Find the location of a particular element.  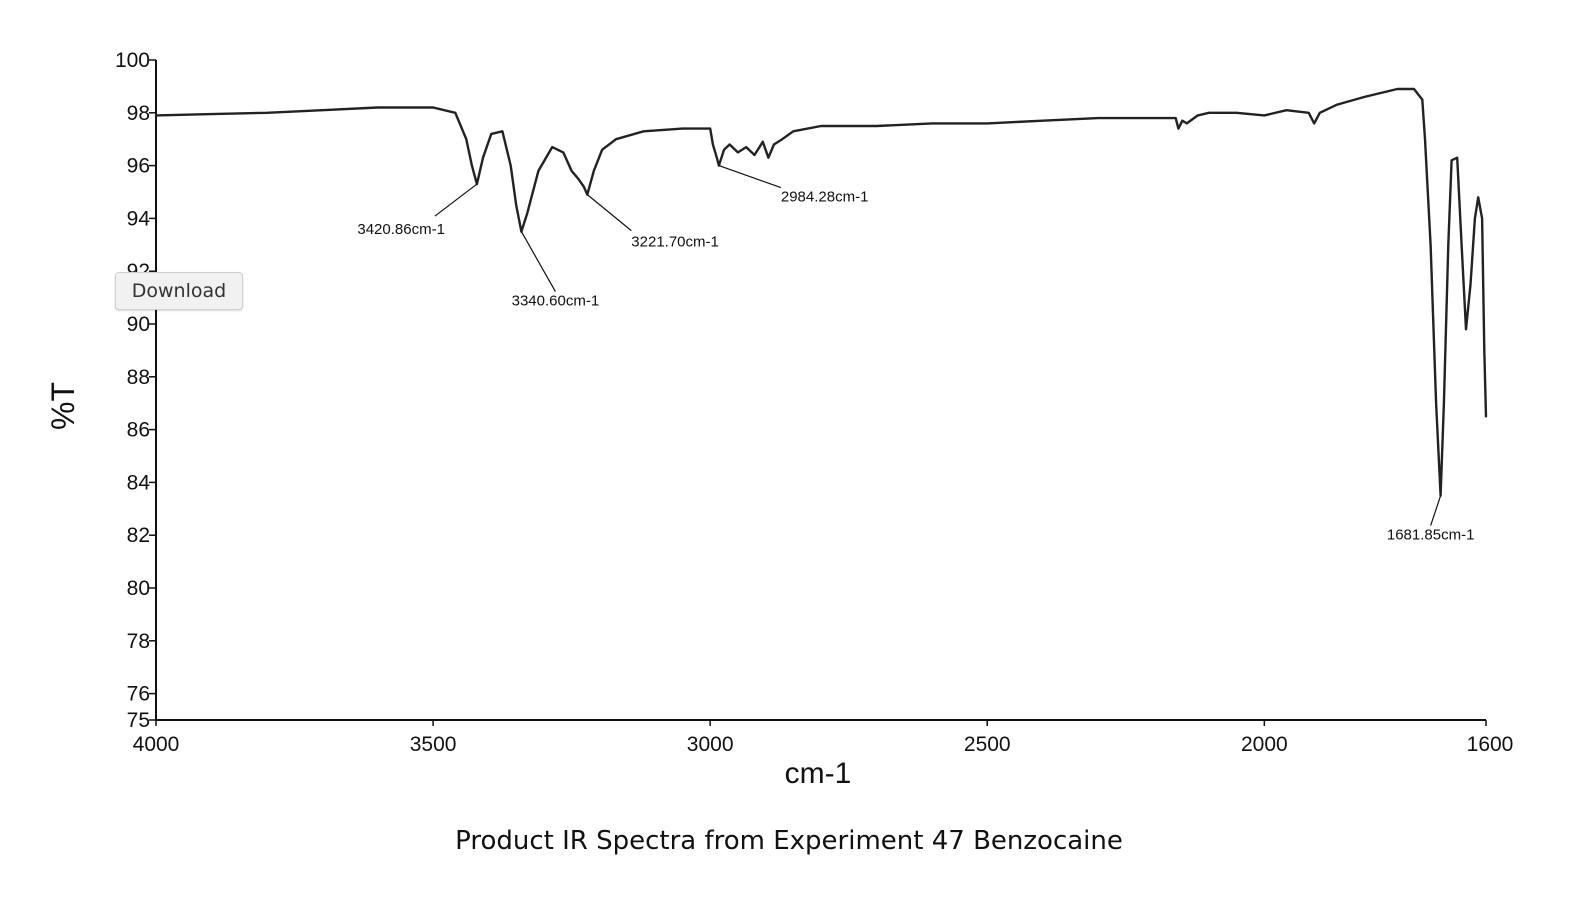

download-button: Download is located at coordinates (179, 291).